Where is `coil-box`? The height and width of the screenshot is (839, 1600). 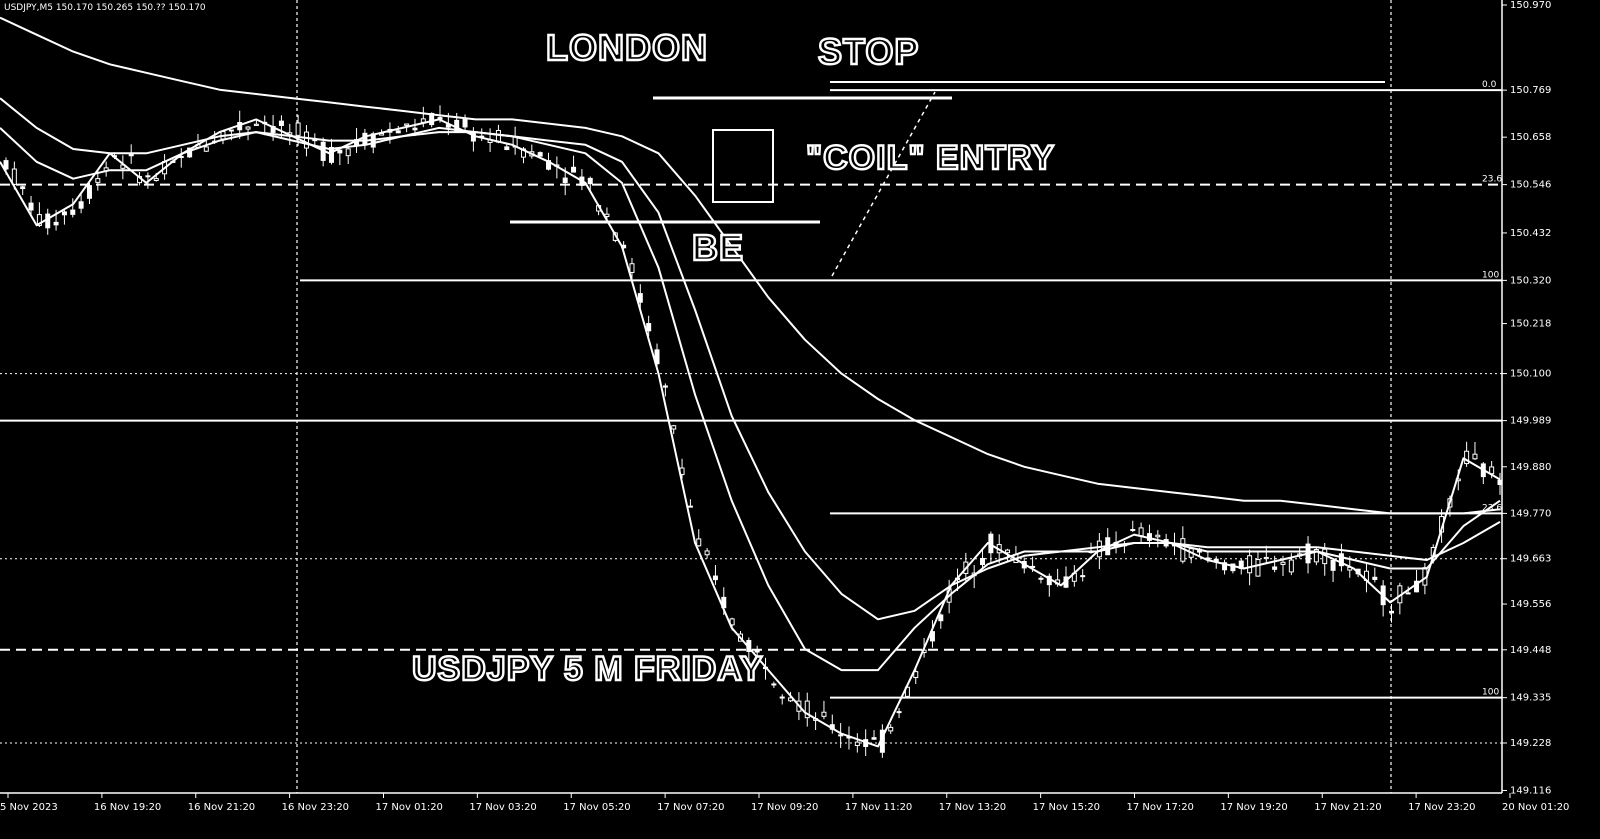 coil-box is located at coordinates (743, 166).